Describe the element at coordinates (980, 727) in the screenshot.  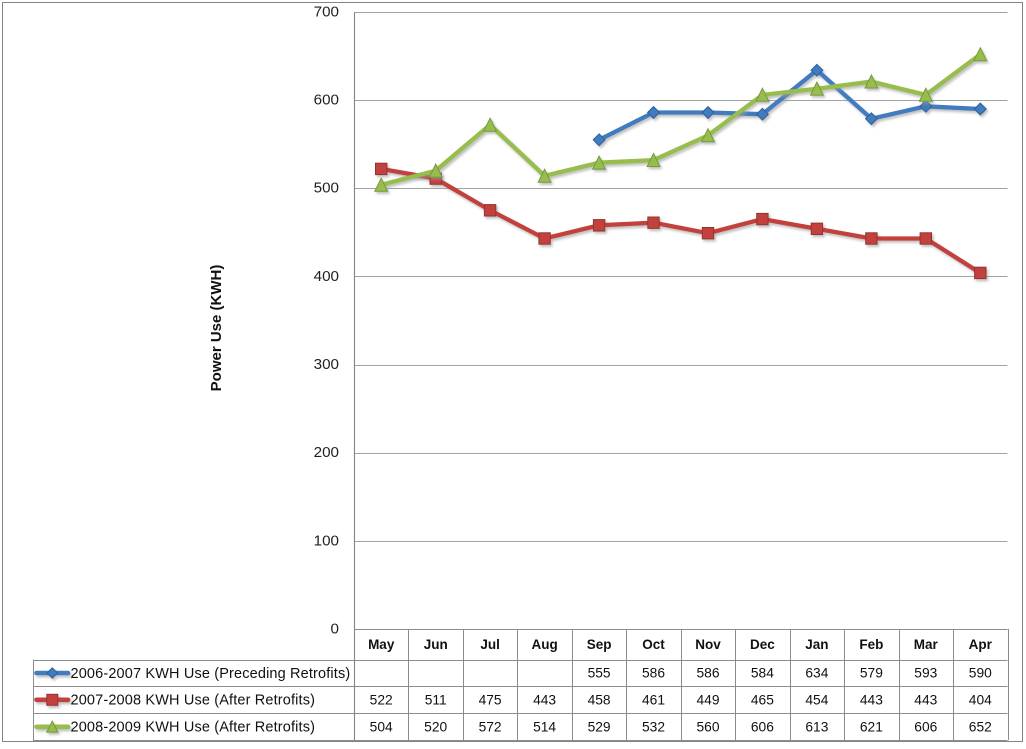
I see `svg-text: 652` at that location.